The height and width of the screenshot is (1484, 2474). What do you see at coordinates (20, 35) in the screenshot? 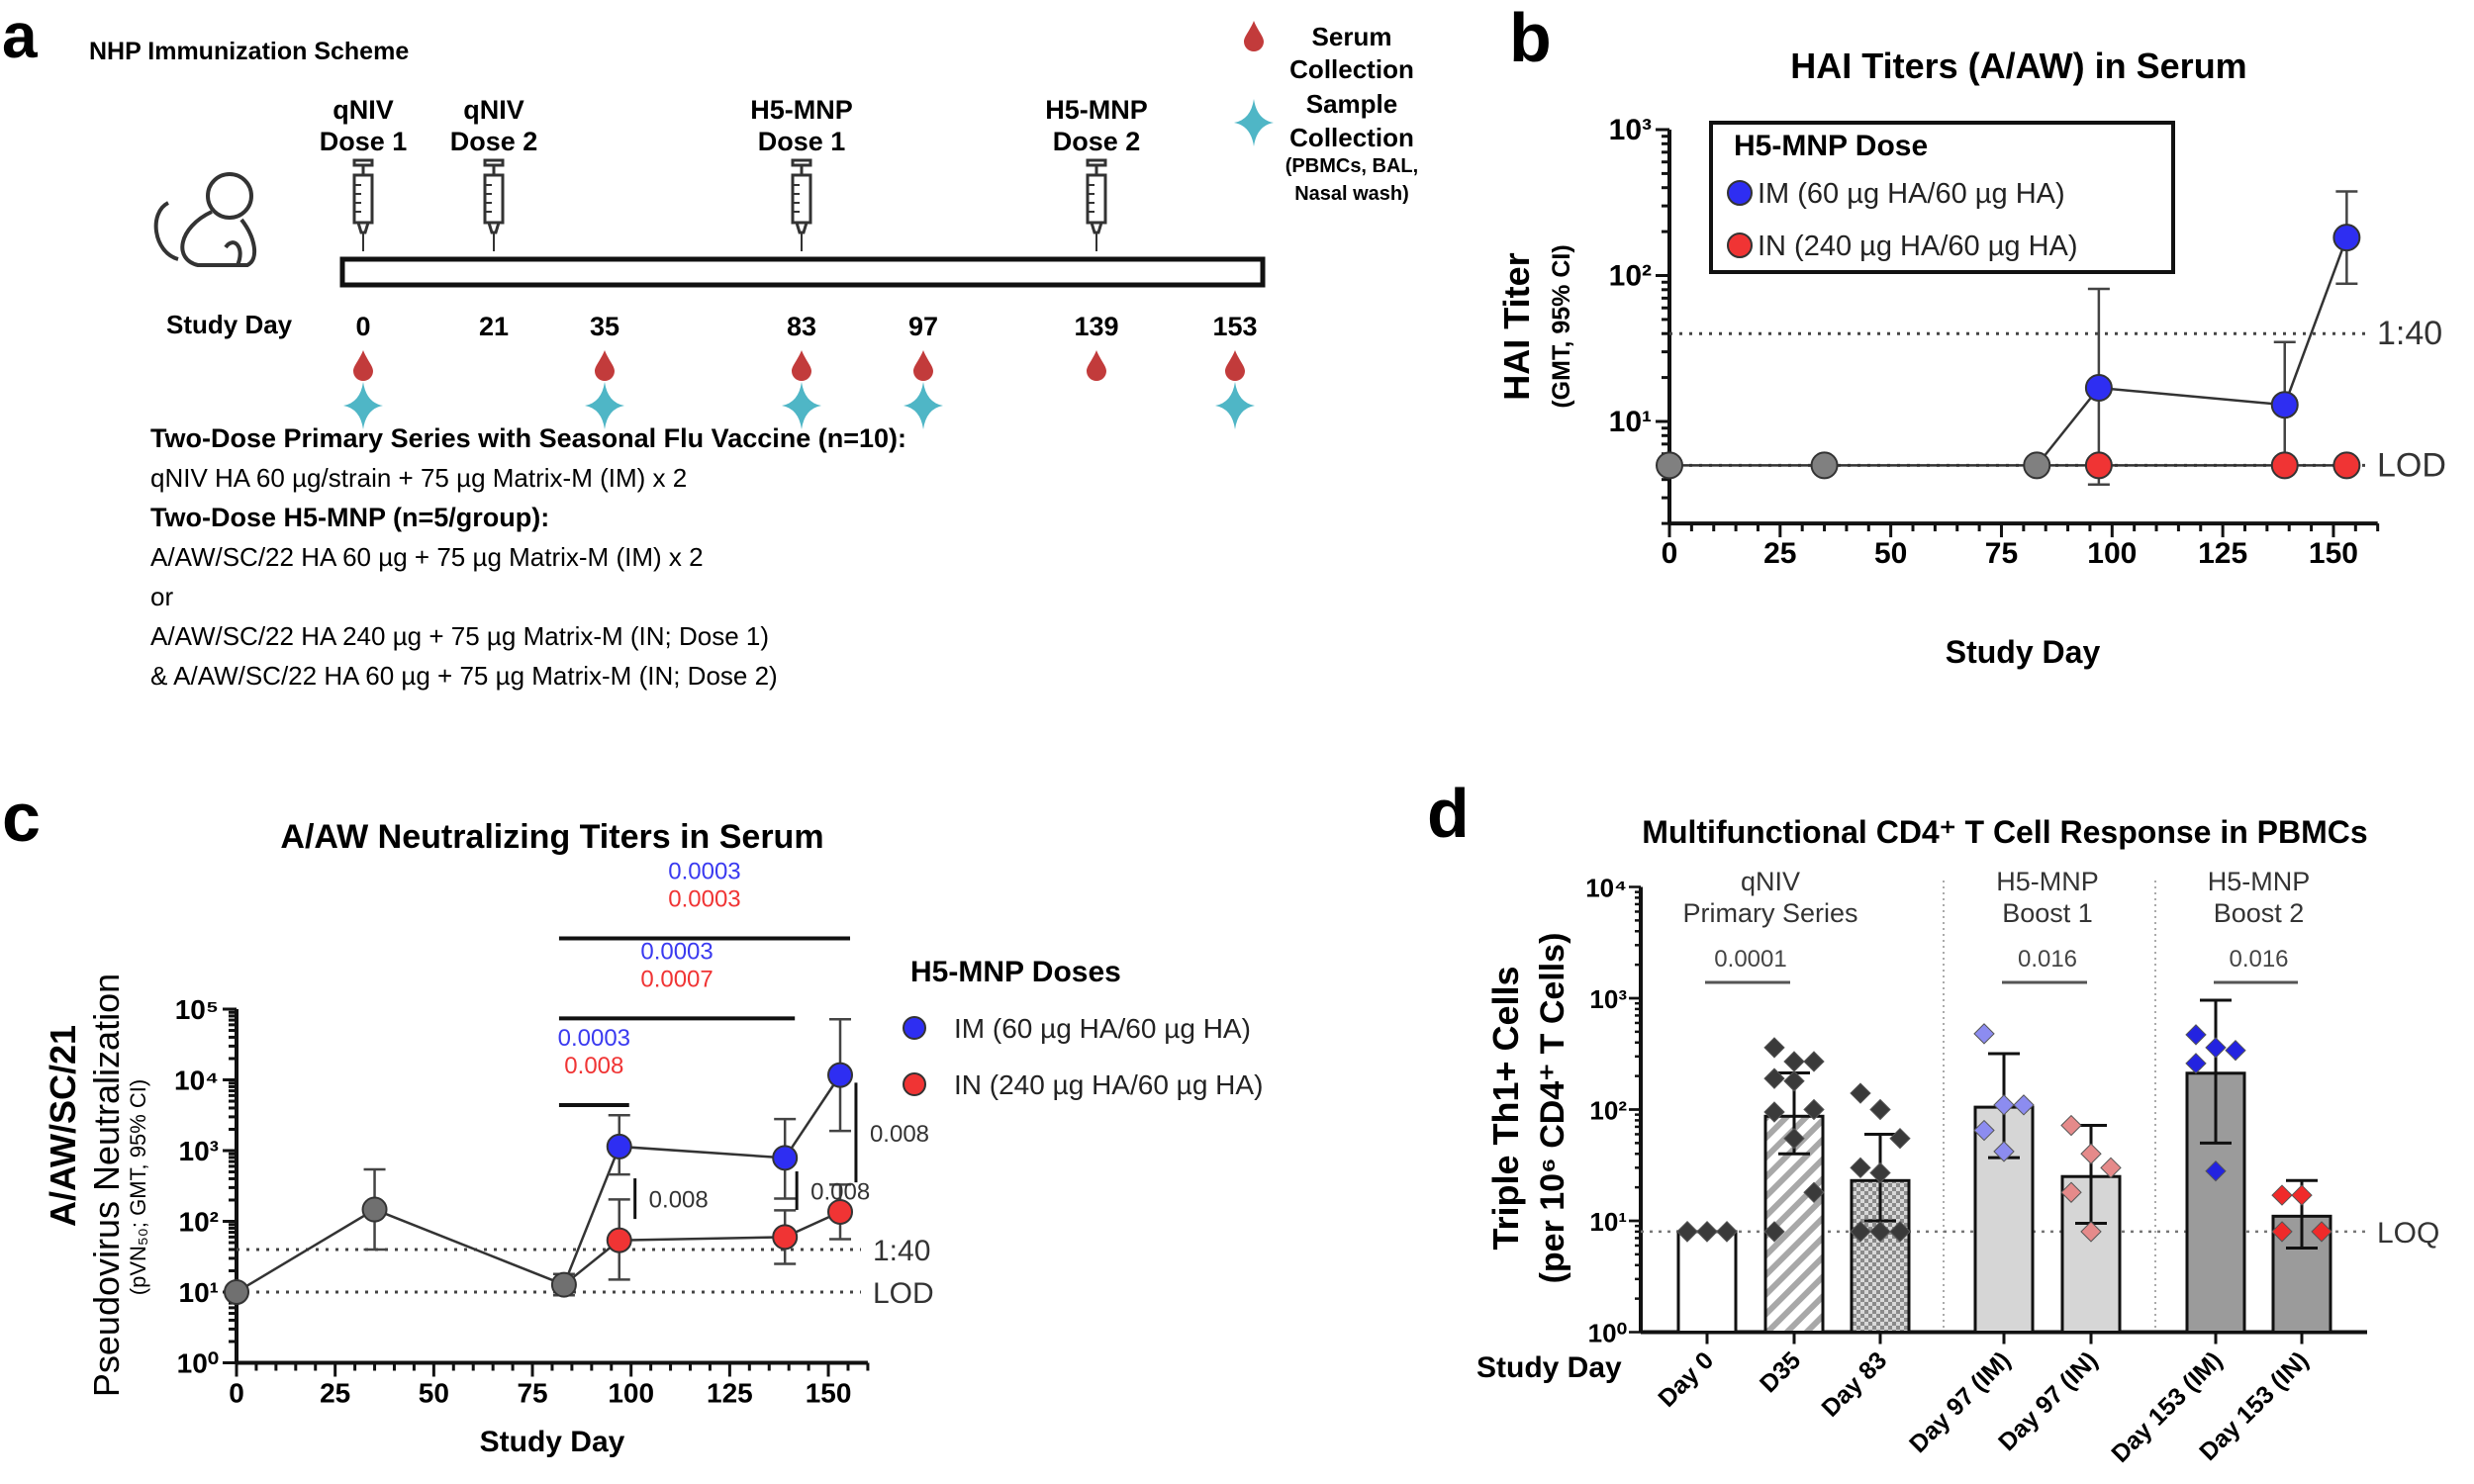
I see `panel-label: a` at bounding box center [20, 35].